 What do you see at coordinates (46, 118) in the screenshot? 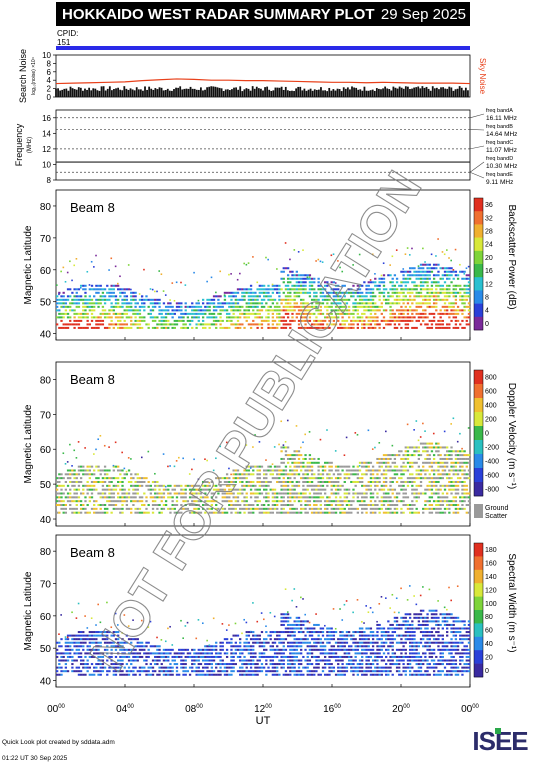
I see `freq-ytick-label: 16` at bounding box center [46, 118].